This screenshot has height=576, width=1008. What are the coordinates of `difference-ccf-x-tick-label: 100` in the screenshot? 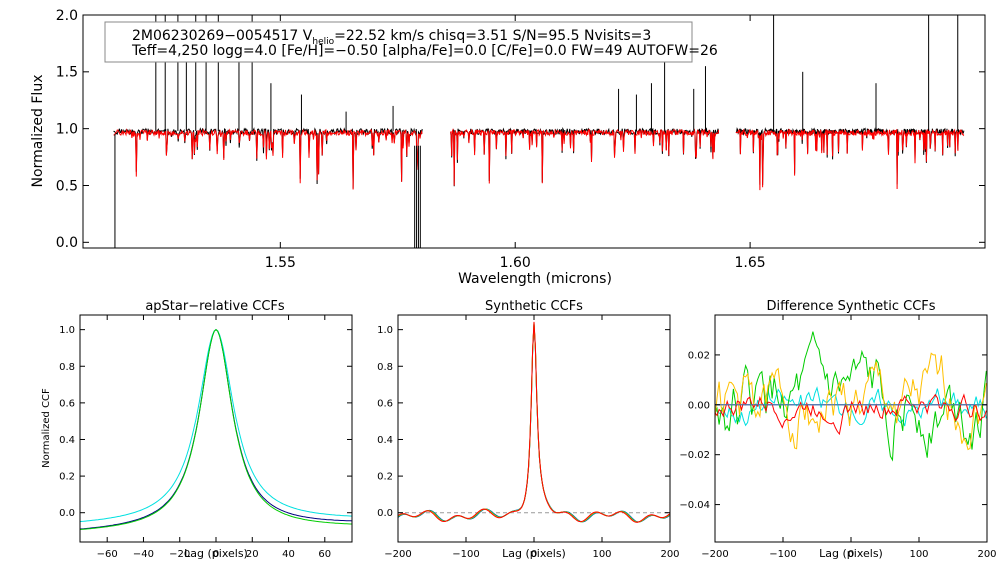 It's located at (918, 554).